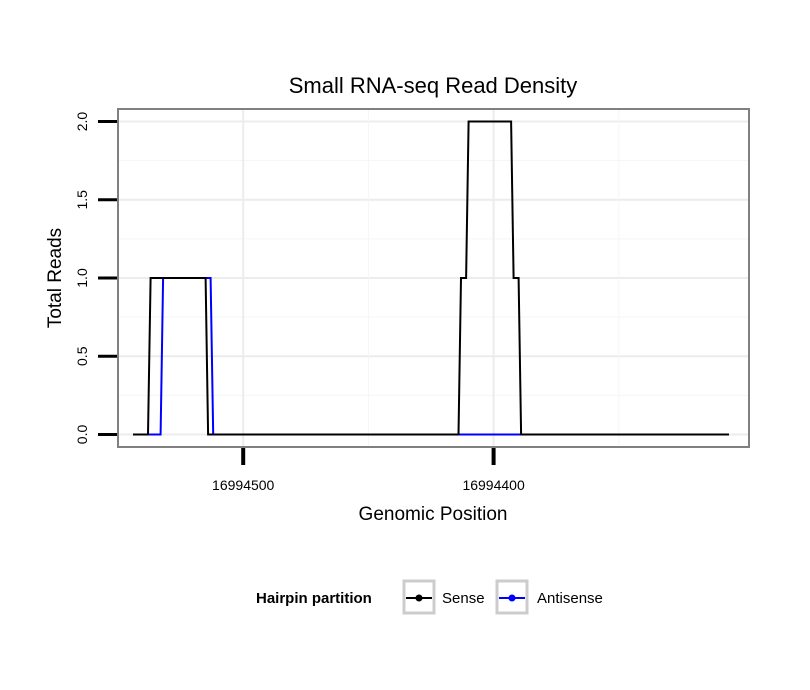  What do you see at coordinates (433, 85) in the screenshot?
I see `chart-title: Small RNA-seq Read Density` at bounding box center [433, 85].